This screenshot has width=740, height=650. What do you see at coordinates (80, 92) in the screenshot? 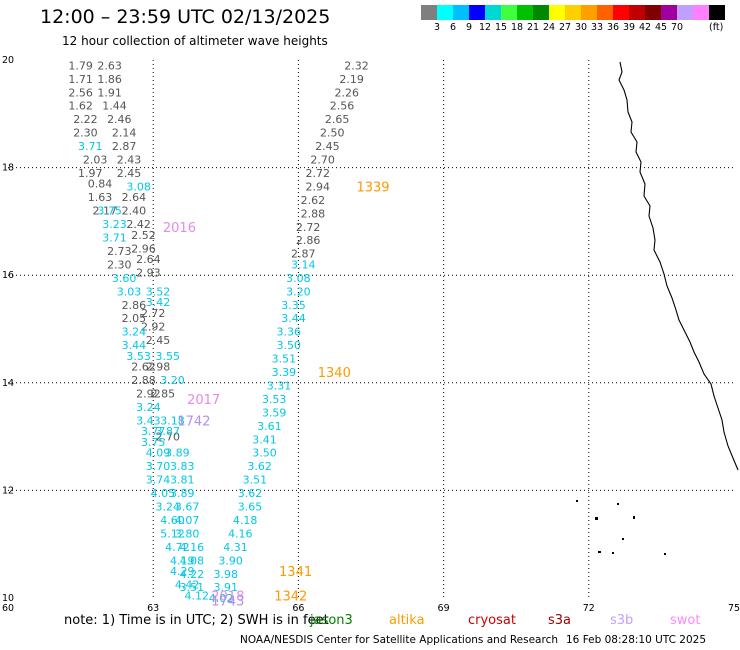
I see `wave-height-value: 2.56` at bounding box center [80, 92].